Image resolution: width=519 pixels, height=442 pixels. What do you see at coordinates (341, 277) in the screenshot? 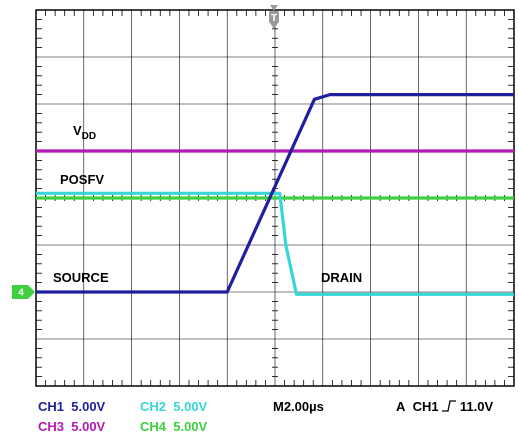
I see `drain-label: DRAIN` at bounding box center [341, 277].